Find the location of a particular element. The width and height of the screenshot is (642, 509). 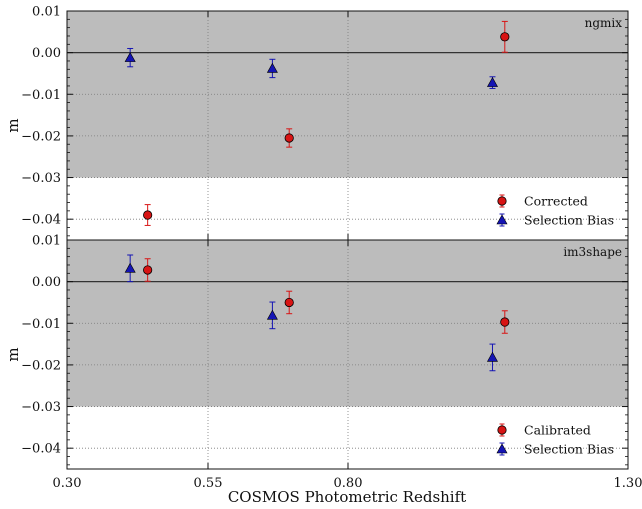

panel-label: im3shape is located at coordinates (592, 252).